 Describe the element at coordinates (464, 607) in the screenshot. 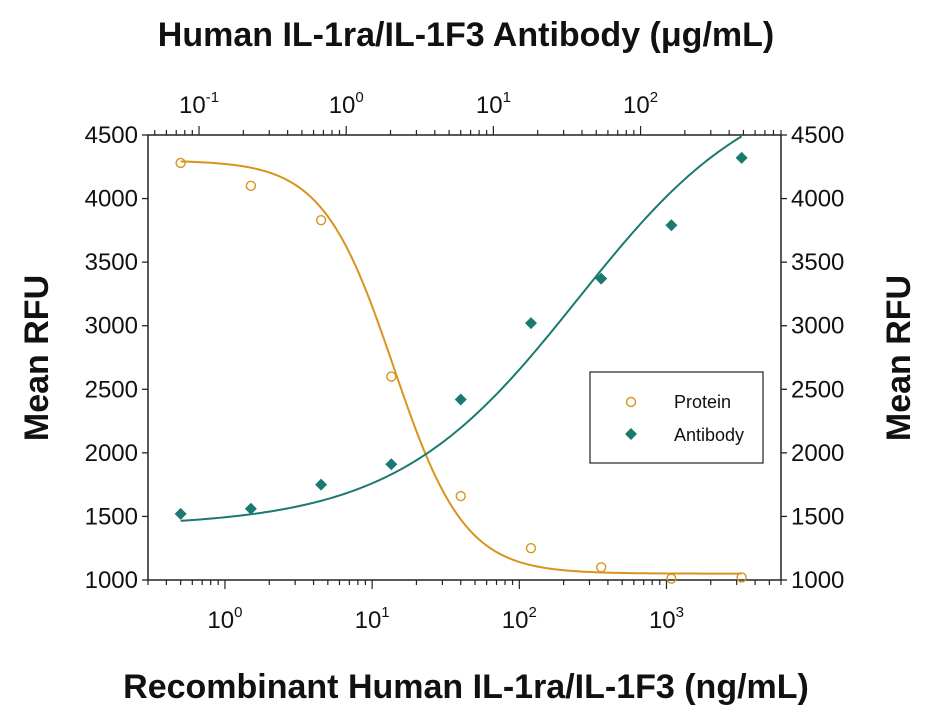

I see `x-axis-ticks: 10⁰ 10¹ 10² 10³` at that location.